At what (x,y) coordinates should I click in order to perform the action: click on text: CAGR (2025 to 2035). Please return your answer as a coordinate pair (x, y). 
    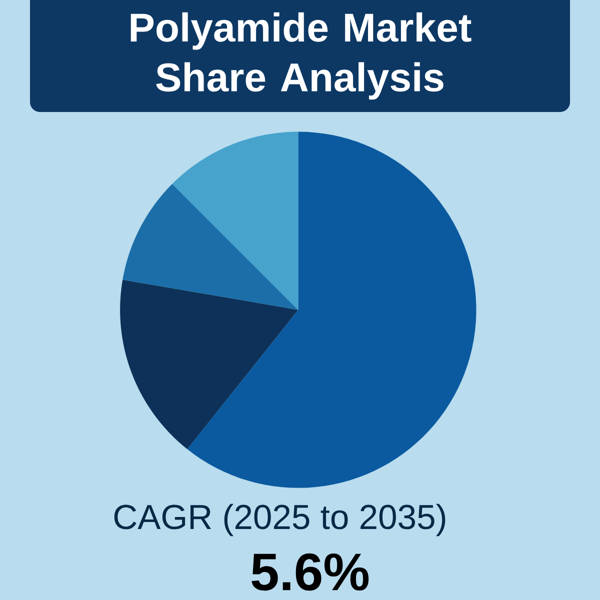
    Looking at the image, I should click on (280, 520).